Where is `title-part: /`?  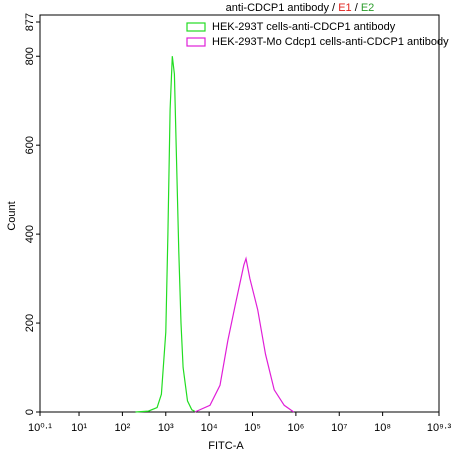
title-part: / is located at coordinates (357, 8).